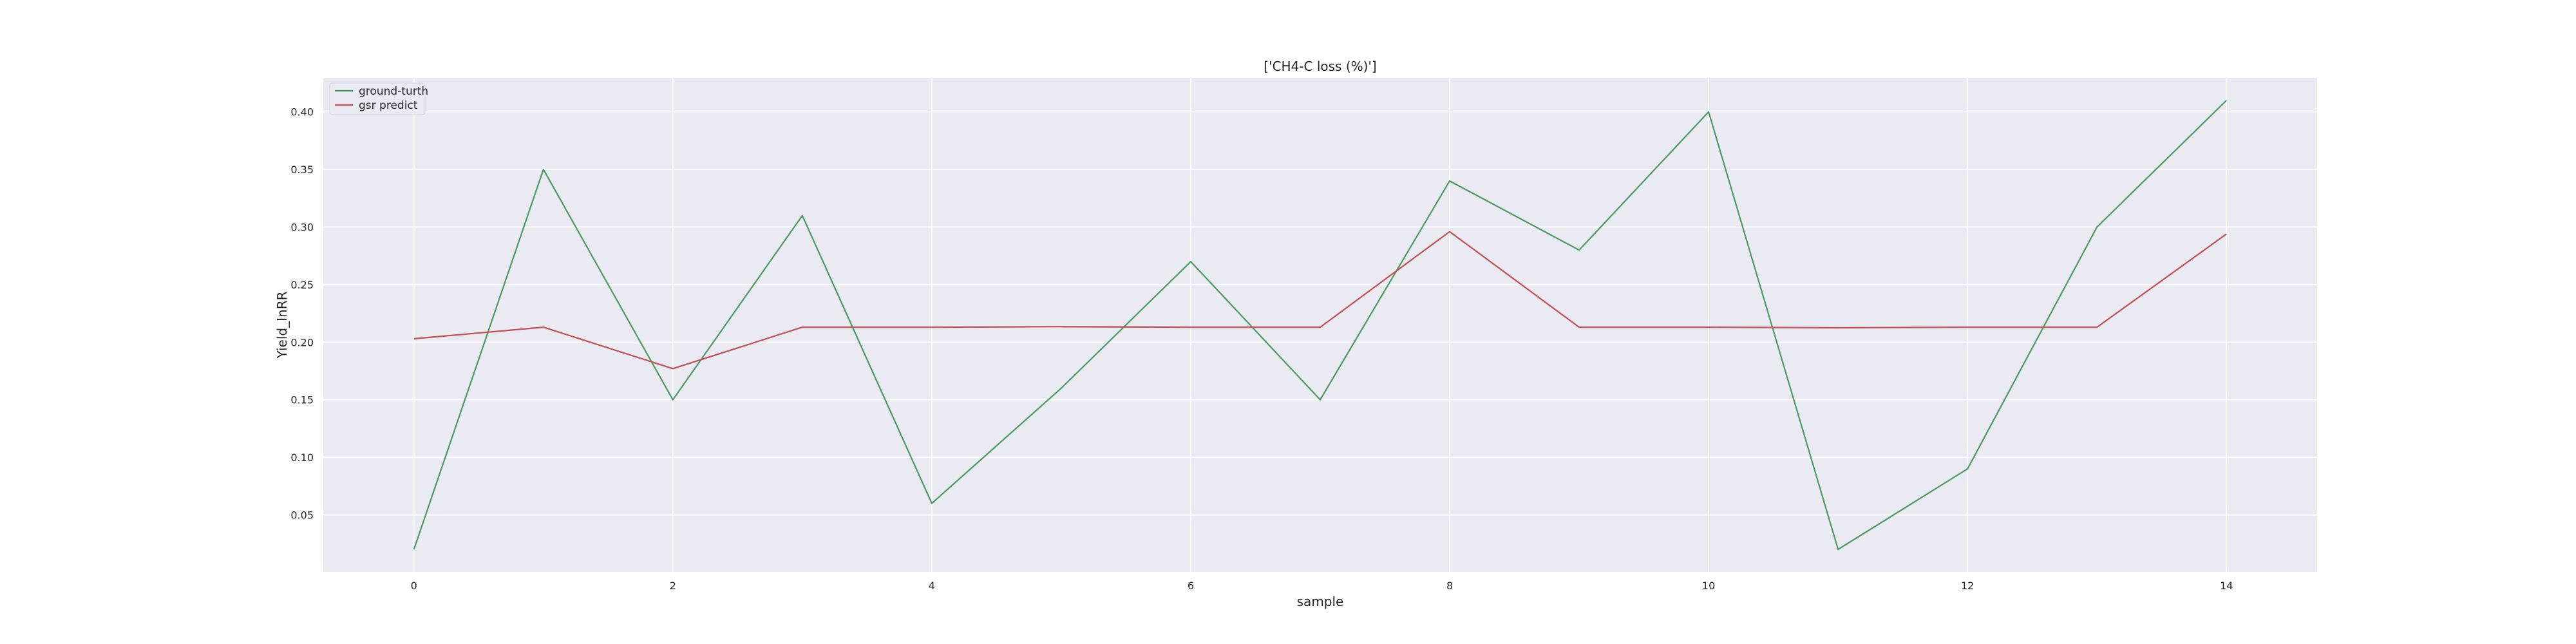 The width and height of the screenshot is (2576, 644). Describe the element at coordinates (394, 92) in the screenshot. I see `legend-label-ground-truth: ground-turth` at that location.